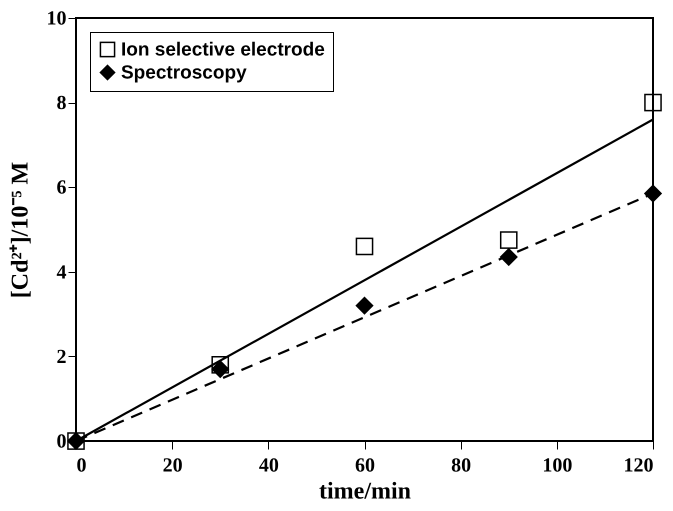 The image size is (673, 511). I want to click on y-tick-label: 8, so click(61, 103).